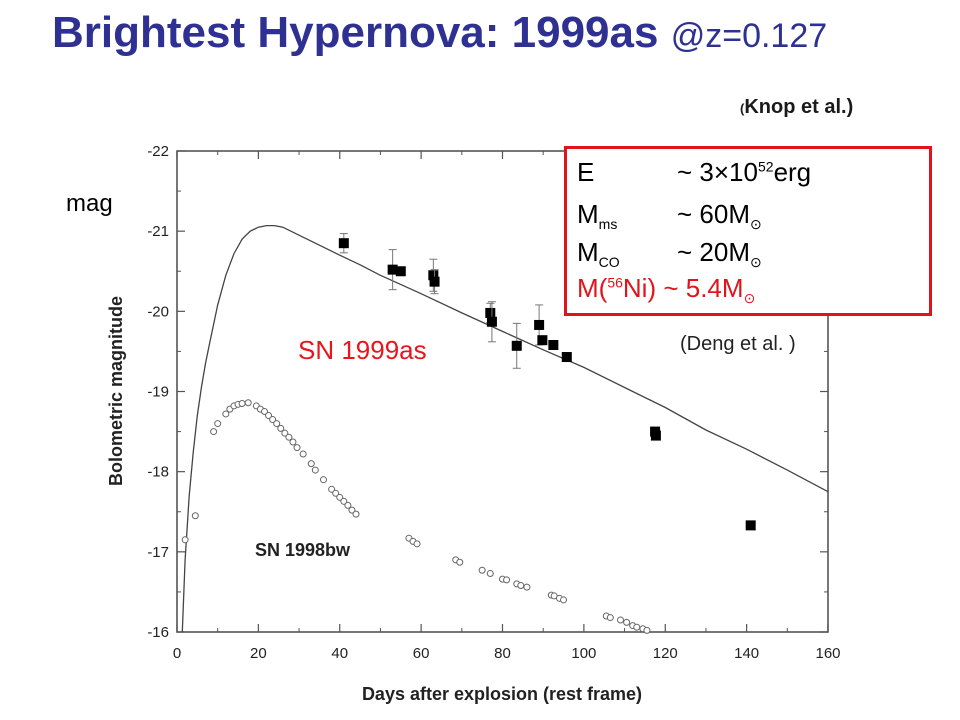 This screenshot has height=720, width=960. I want to click on x-tick-label: 160, so click(827, 653).